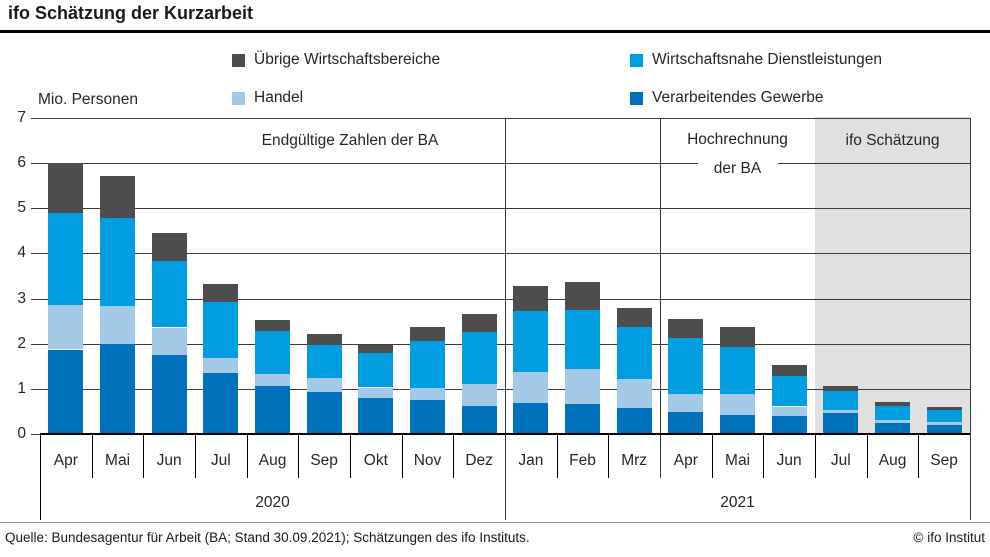 Image resolution: width=990 pixels, height=557 pixels. What do you see at coordinates (65, 460) in the screenshot?
I see `month-label: Apr` at bounding box center [65, 460].